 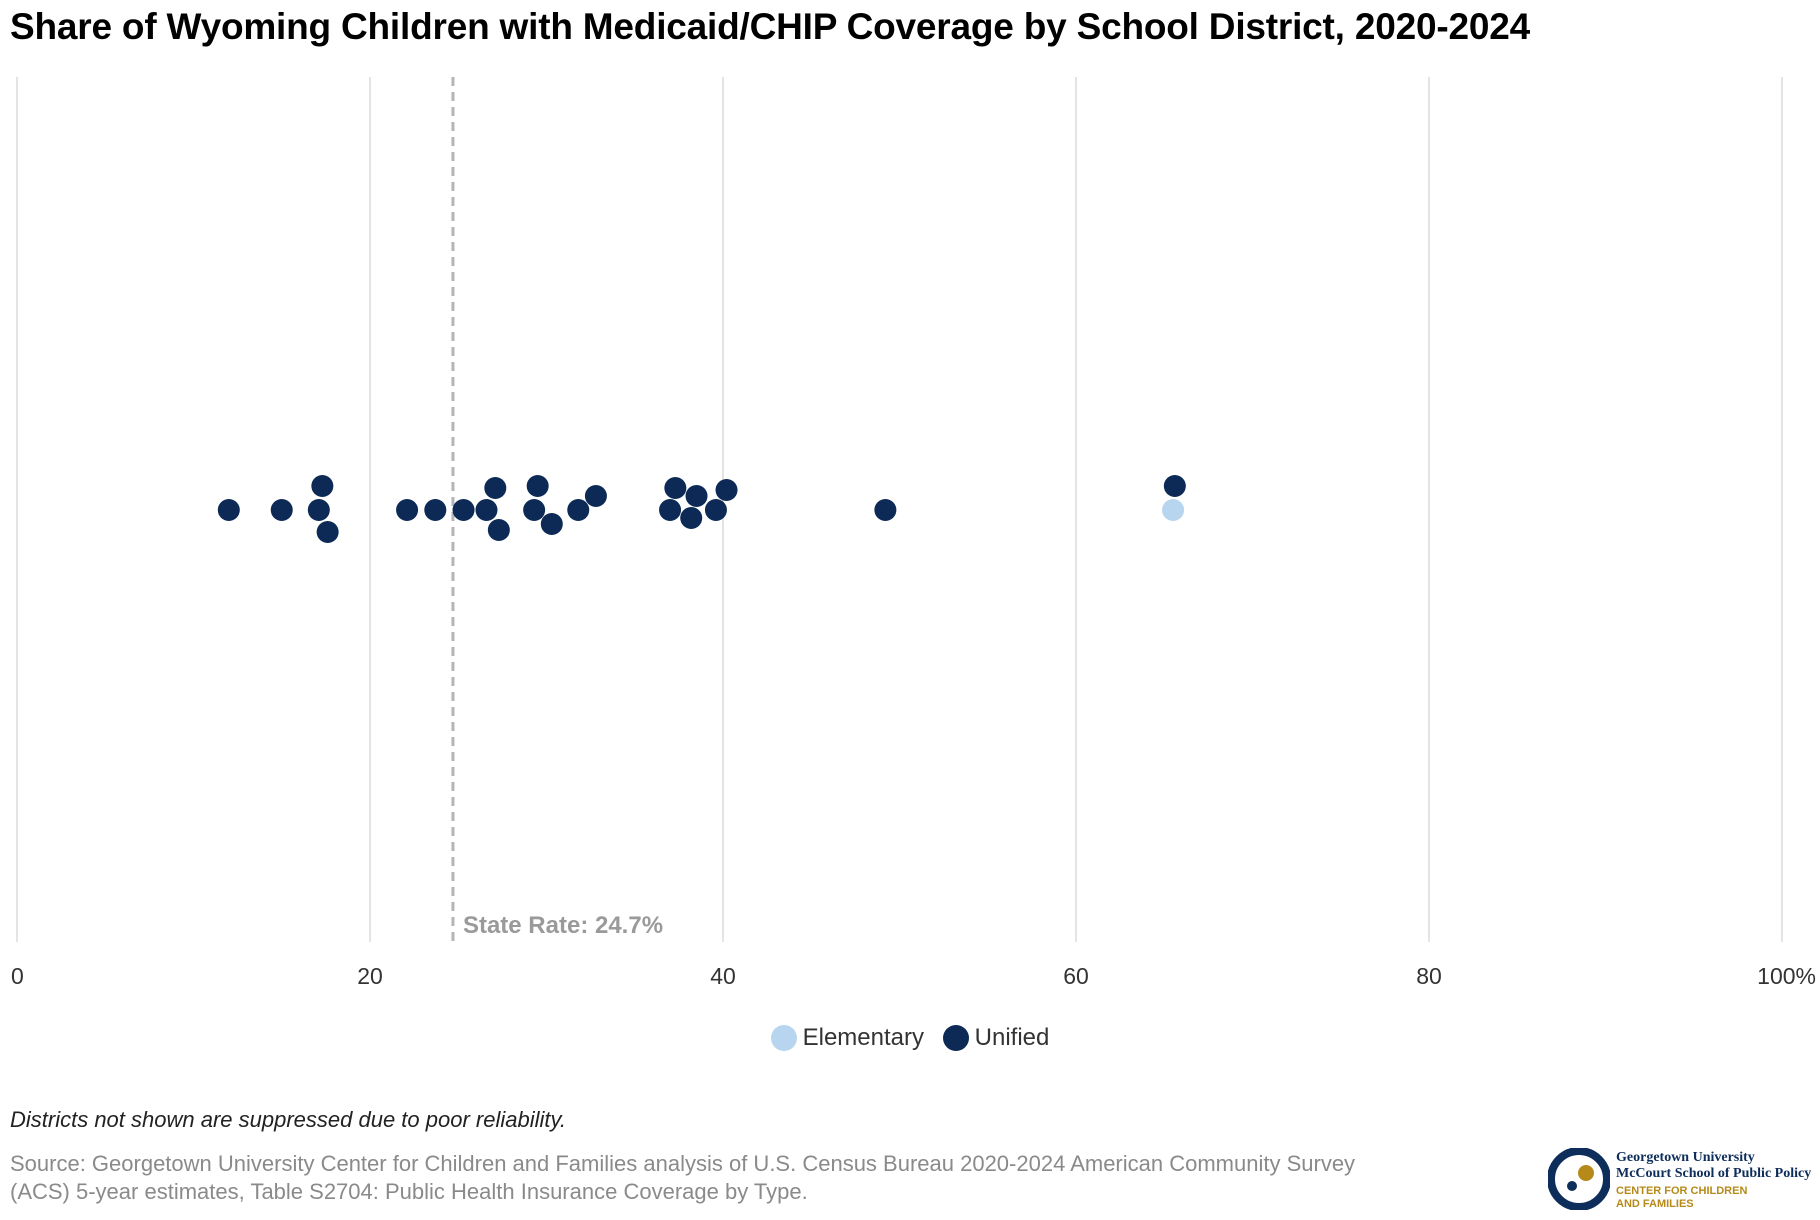 I want to click on logo-mark-icon, so click(x=1579, y=1179).